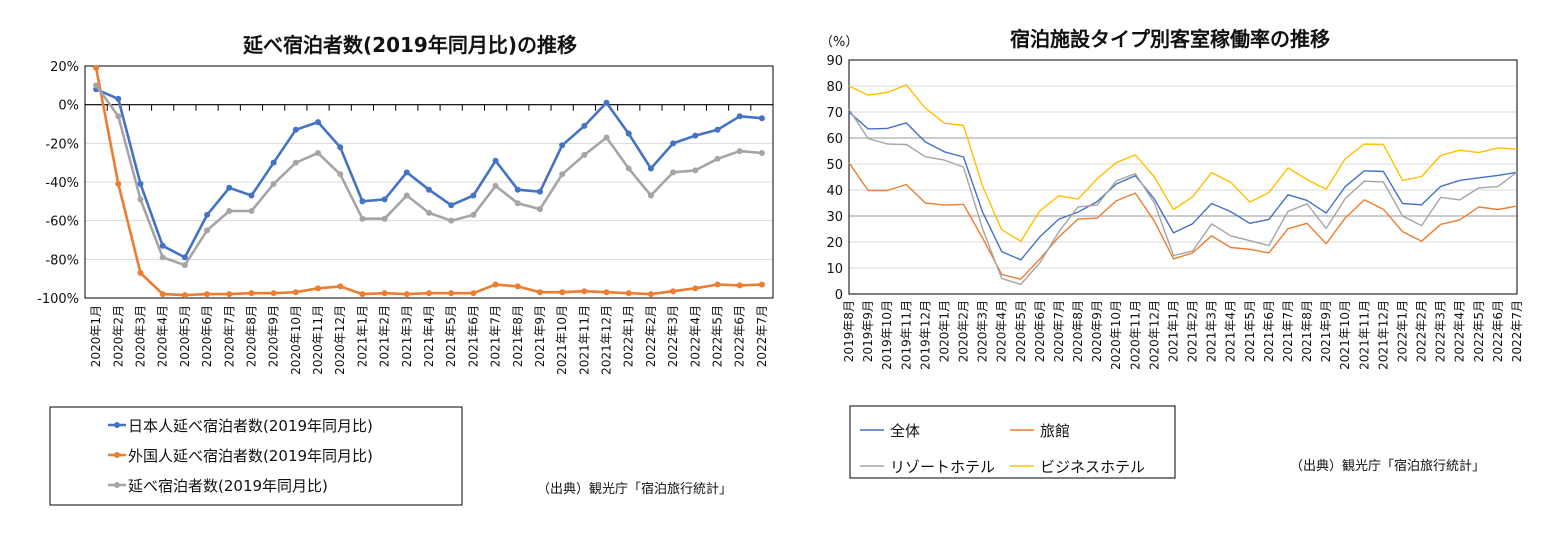  Describe the element at coordinates (62, 183) in the screenshot. I see `y-tick-label: -40%` at that location.